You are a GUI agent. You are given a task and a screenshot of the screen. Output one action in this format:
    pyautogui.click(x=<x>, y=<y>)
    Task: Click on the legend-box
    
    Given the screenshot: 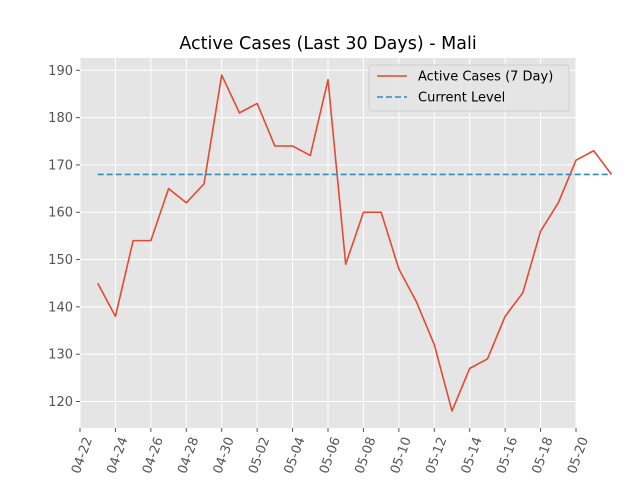 What is the action you would take?
    pyautogui.click(x=469, y=88)
    